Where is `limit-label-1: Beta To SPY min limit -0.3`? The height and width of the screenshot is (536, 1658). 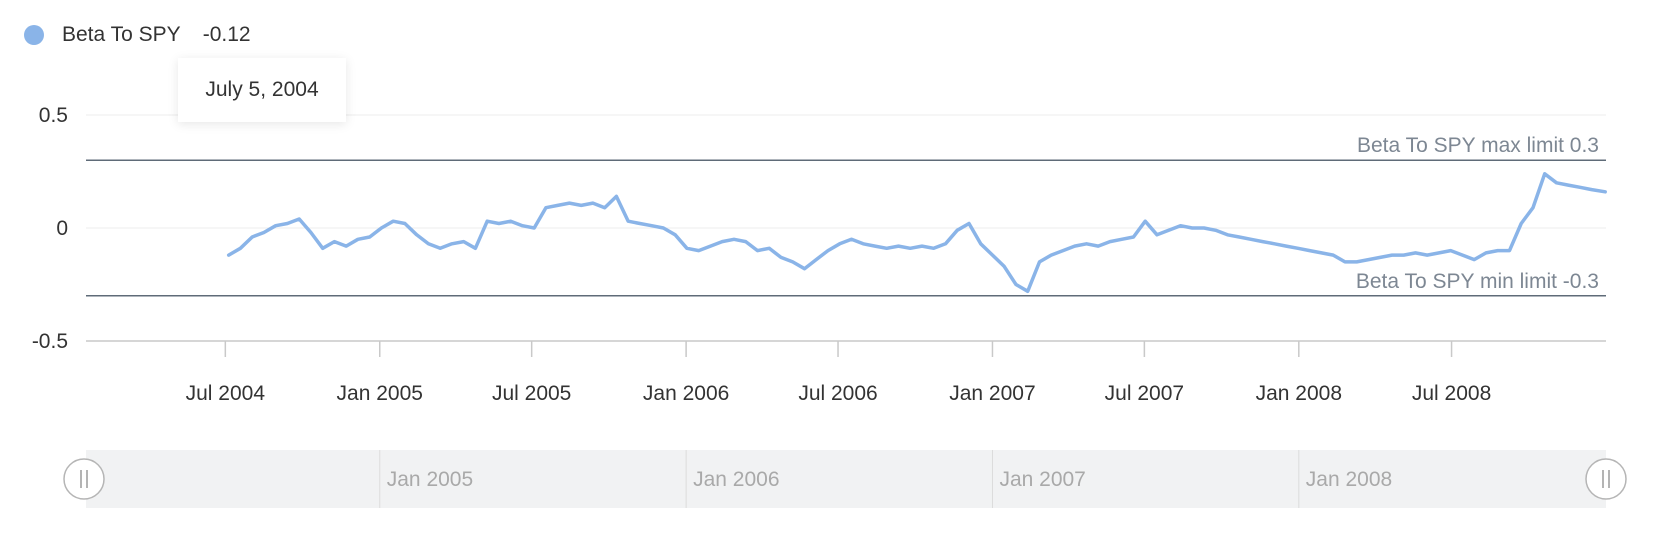
limit-label-1: Beta To SPY min limit -0.3 is located at coordinates (1477, 281).